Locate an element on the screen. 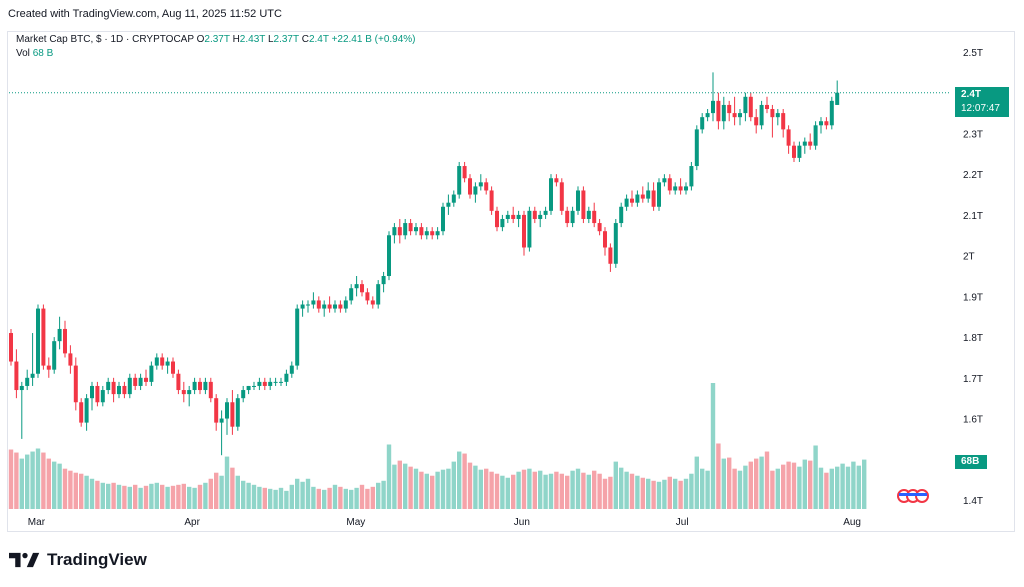 This screenshot has height=587, width=1024. price-tick-label: 1.8T is located at coordinates (973, 338).